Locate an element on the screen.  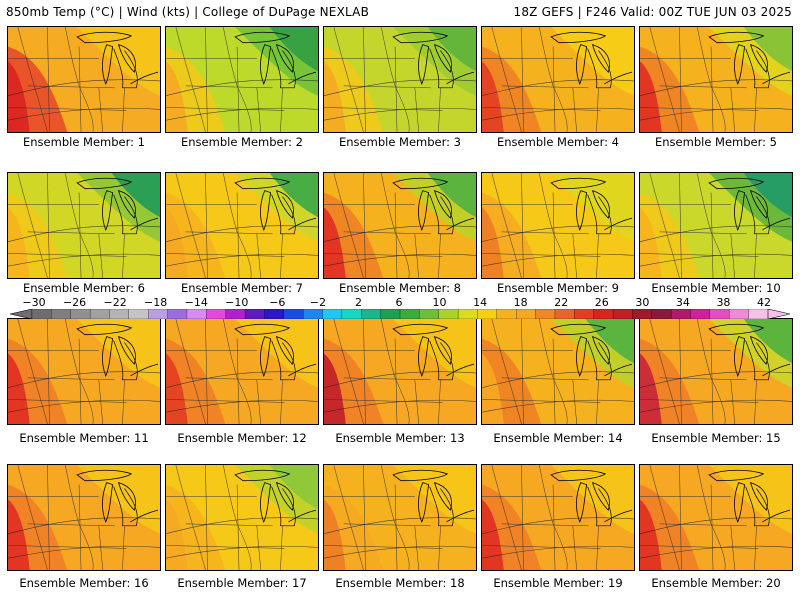
ensemble-member-label: Ensemble Member: 12 is located at coordinates (242, 438).